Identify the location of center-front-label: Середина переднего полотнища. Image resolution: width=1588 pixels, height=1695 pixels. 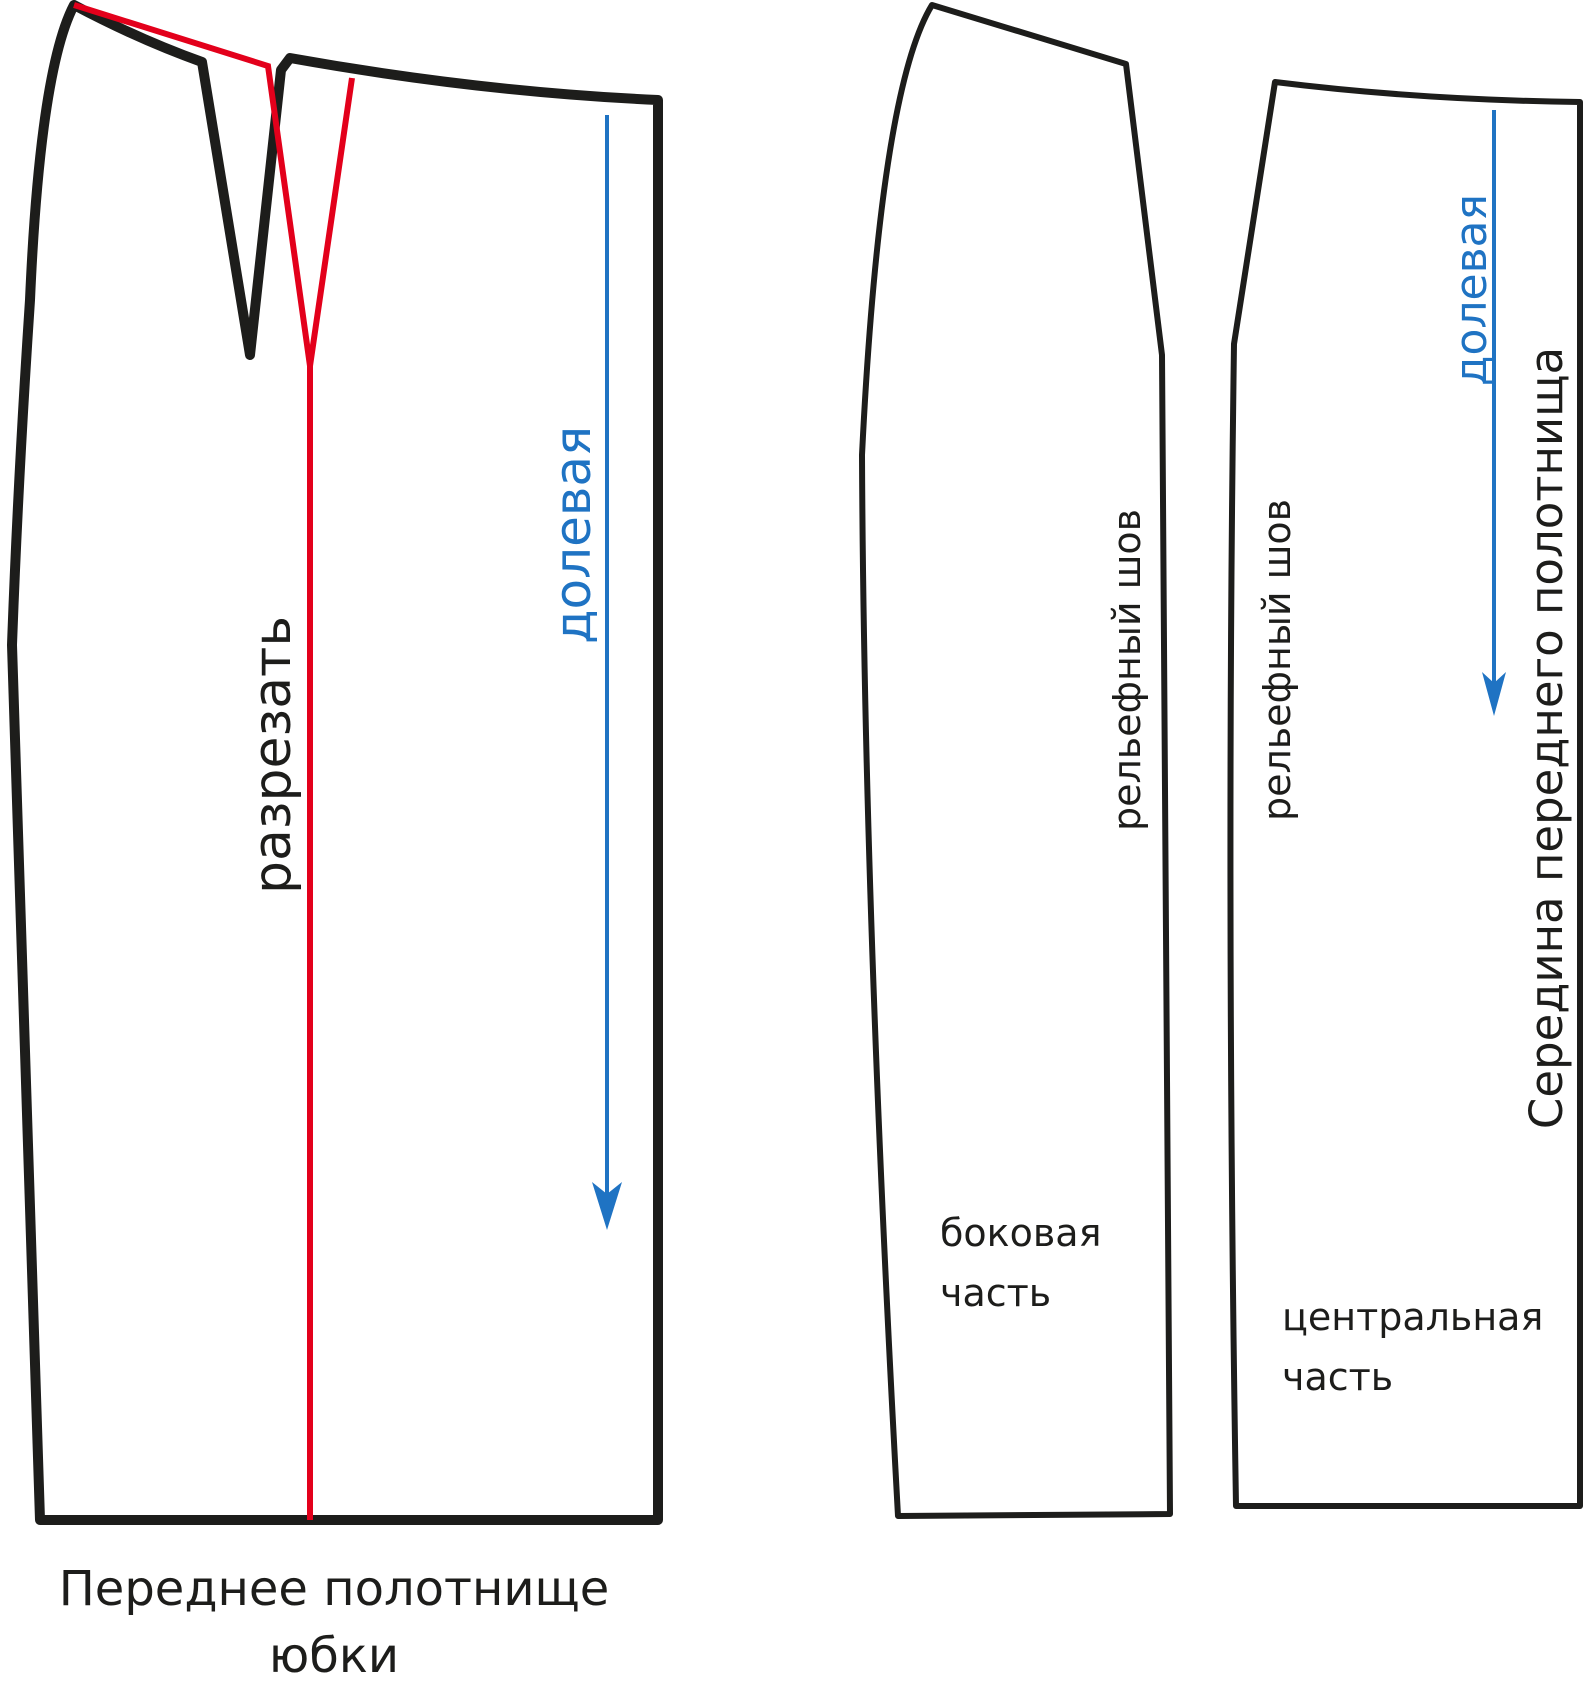
(1546, 738).